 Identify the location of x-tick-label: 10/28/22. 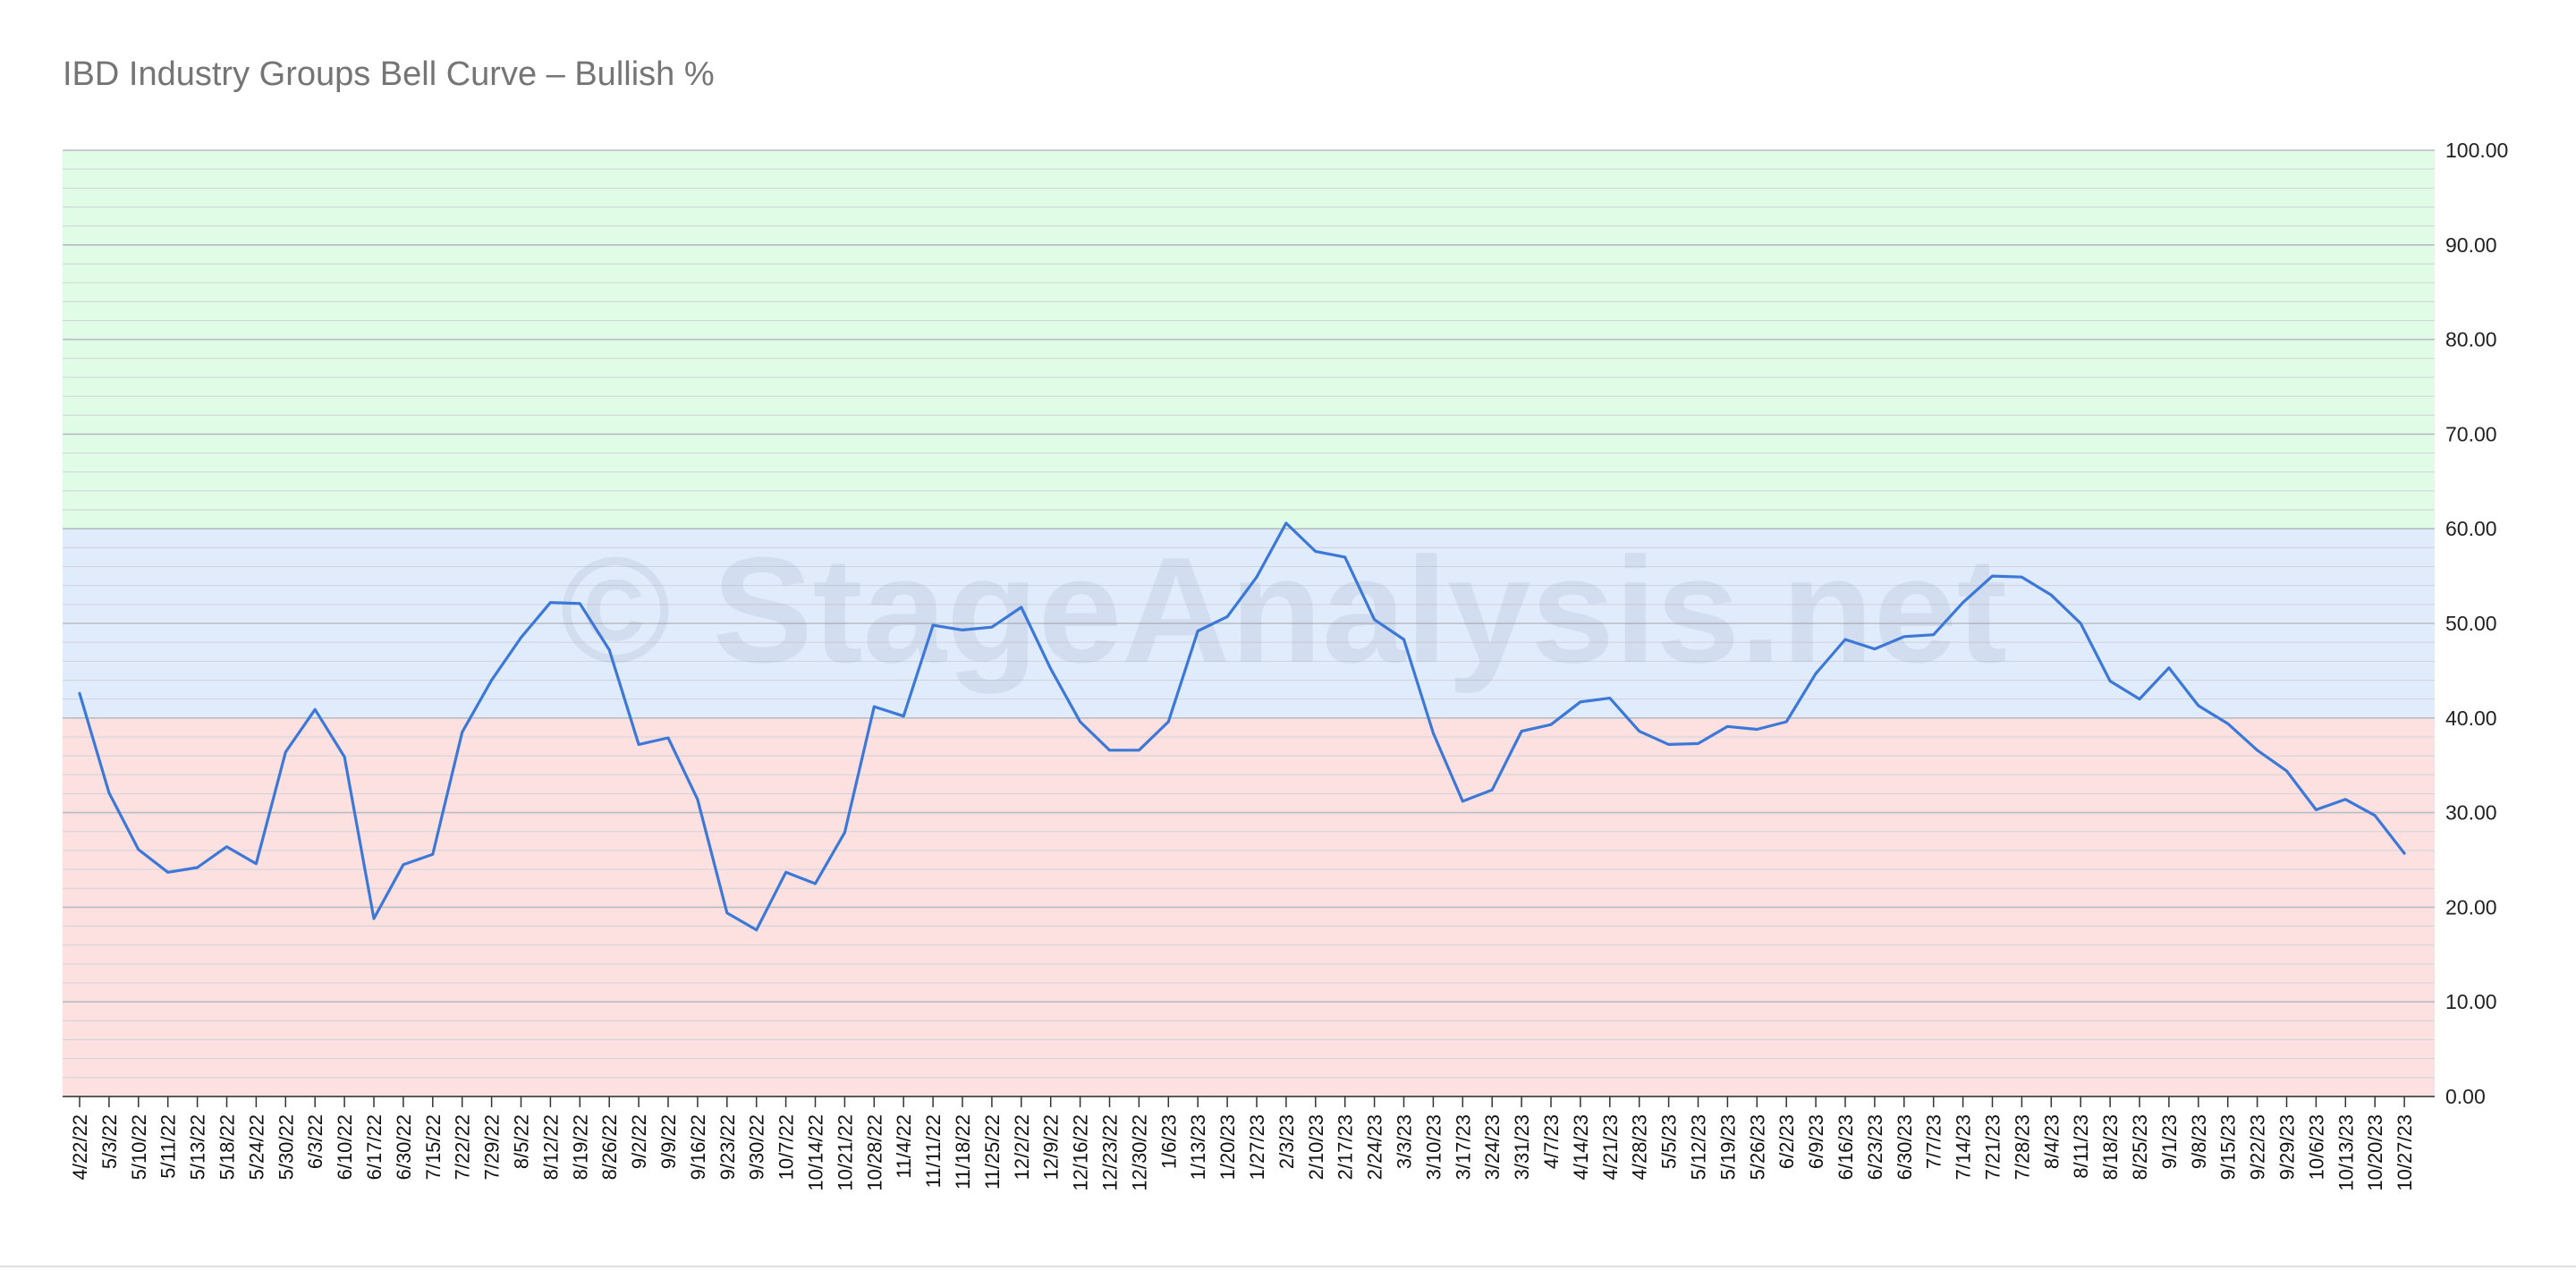
(874, 1153).